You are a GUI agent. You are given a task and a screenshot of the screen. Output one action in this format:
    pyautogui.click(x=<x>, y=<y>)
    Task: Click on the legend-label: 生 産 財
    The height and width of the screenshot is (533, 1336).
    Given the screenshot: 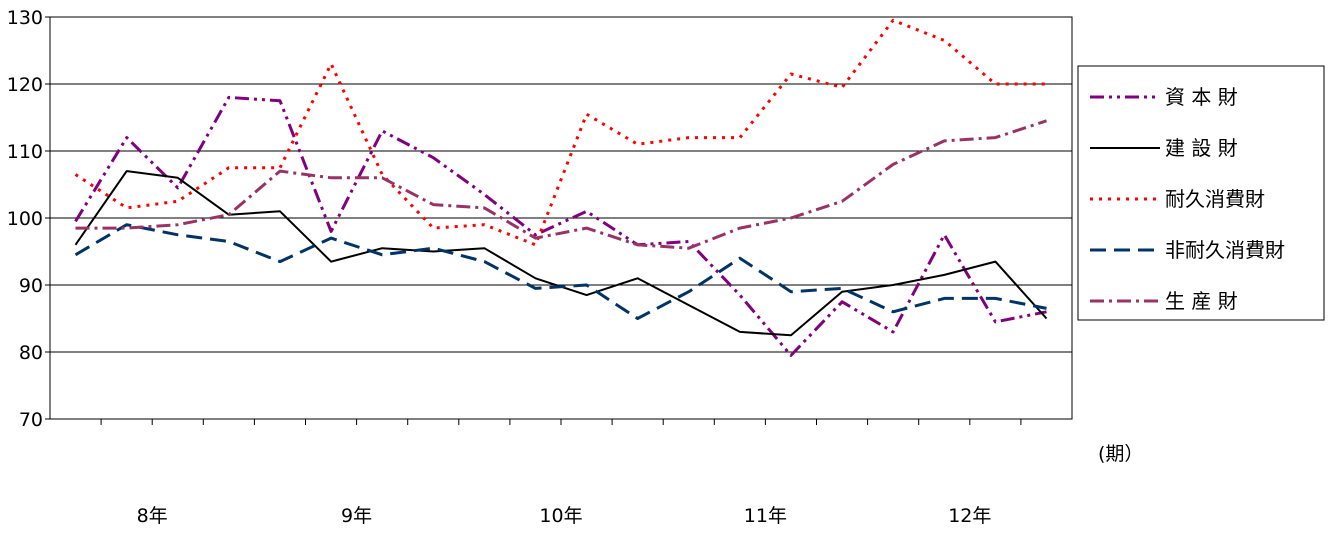 What is the action you would take?
    pyautogui.click(x=1201, y=301)
    